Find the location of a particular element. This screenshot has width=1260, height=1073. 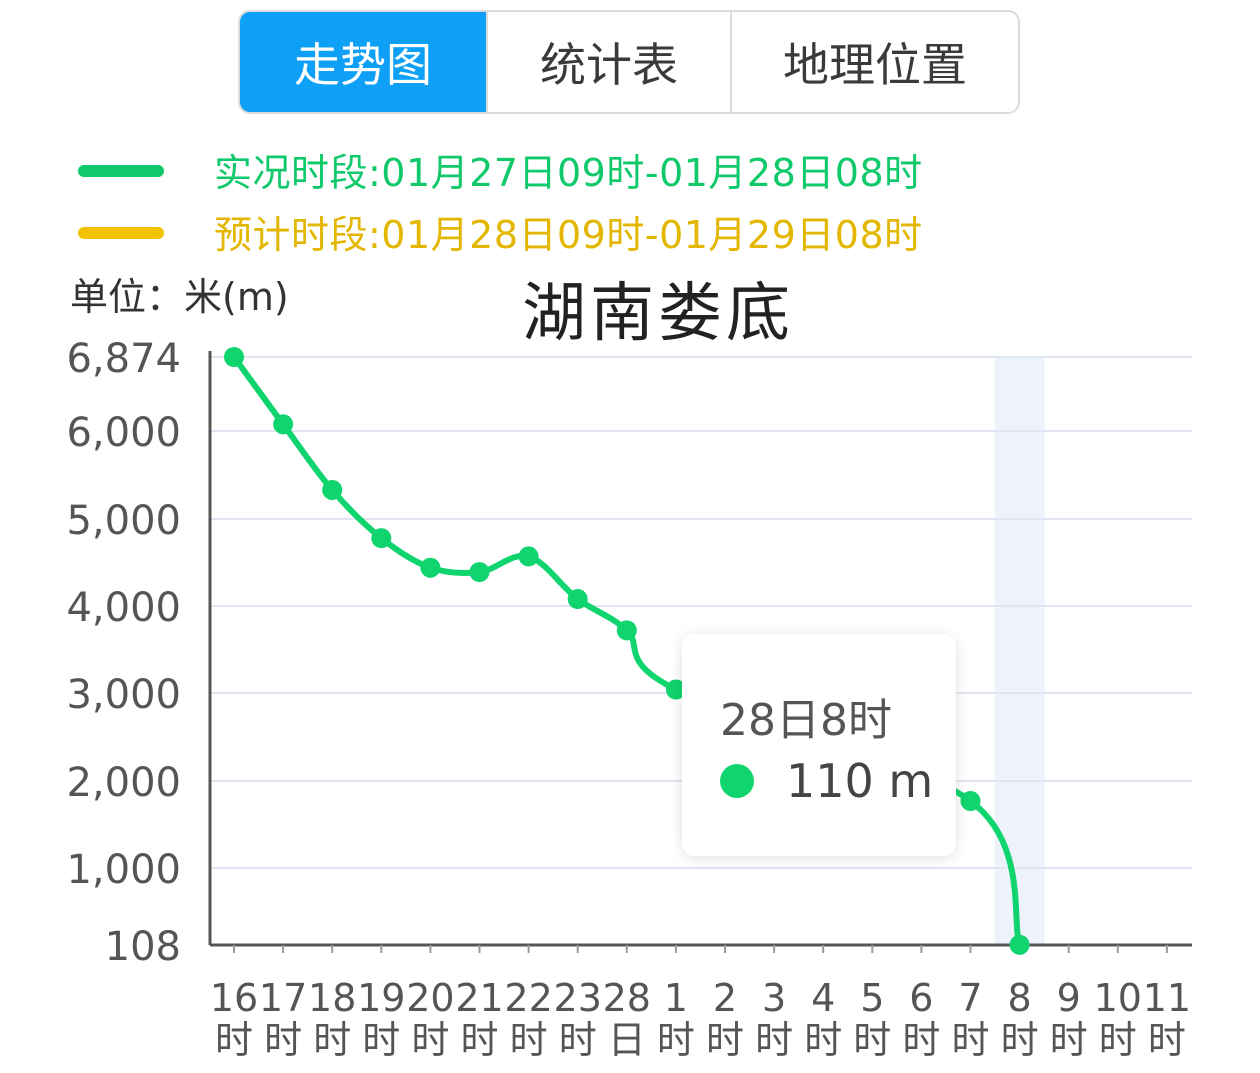

x-tick-label-17: 9 is located at coordinates (1069, 998).